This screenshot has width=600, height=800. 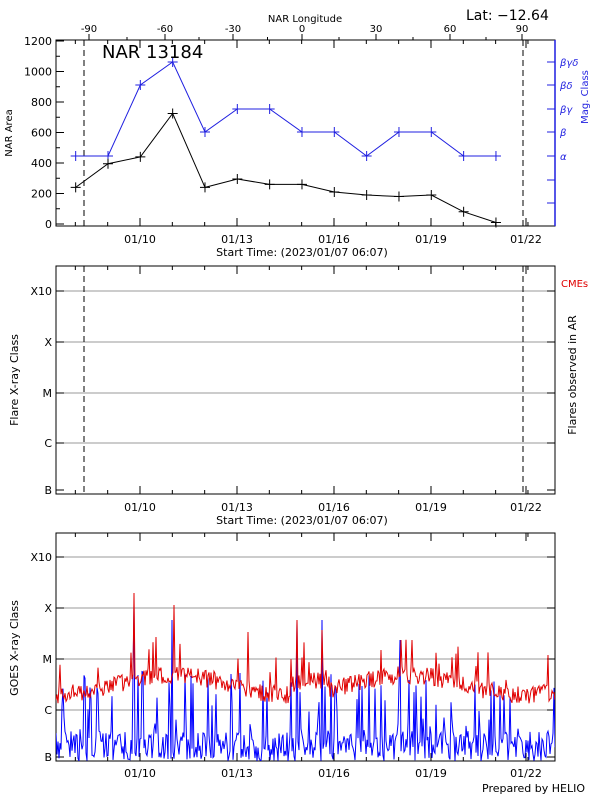 What do you see at coordinates (48, 342) in the screenshot?
I see `p2-y-tick-label: X` at bounding box center [48, 342].